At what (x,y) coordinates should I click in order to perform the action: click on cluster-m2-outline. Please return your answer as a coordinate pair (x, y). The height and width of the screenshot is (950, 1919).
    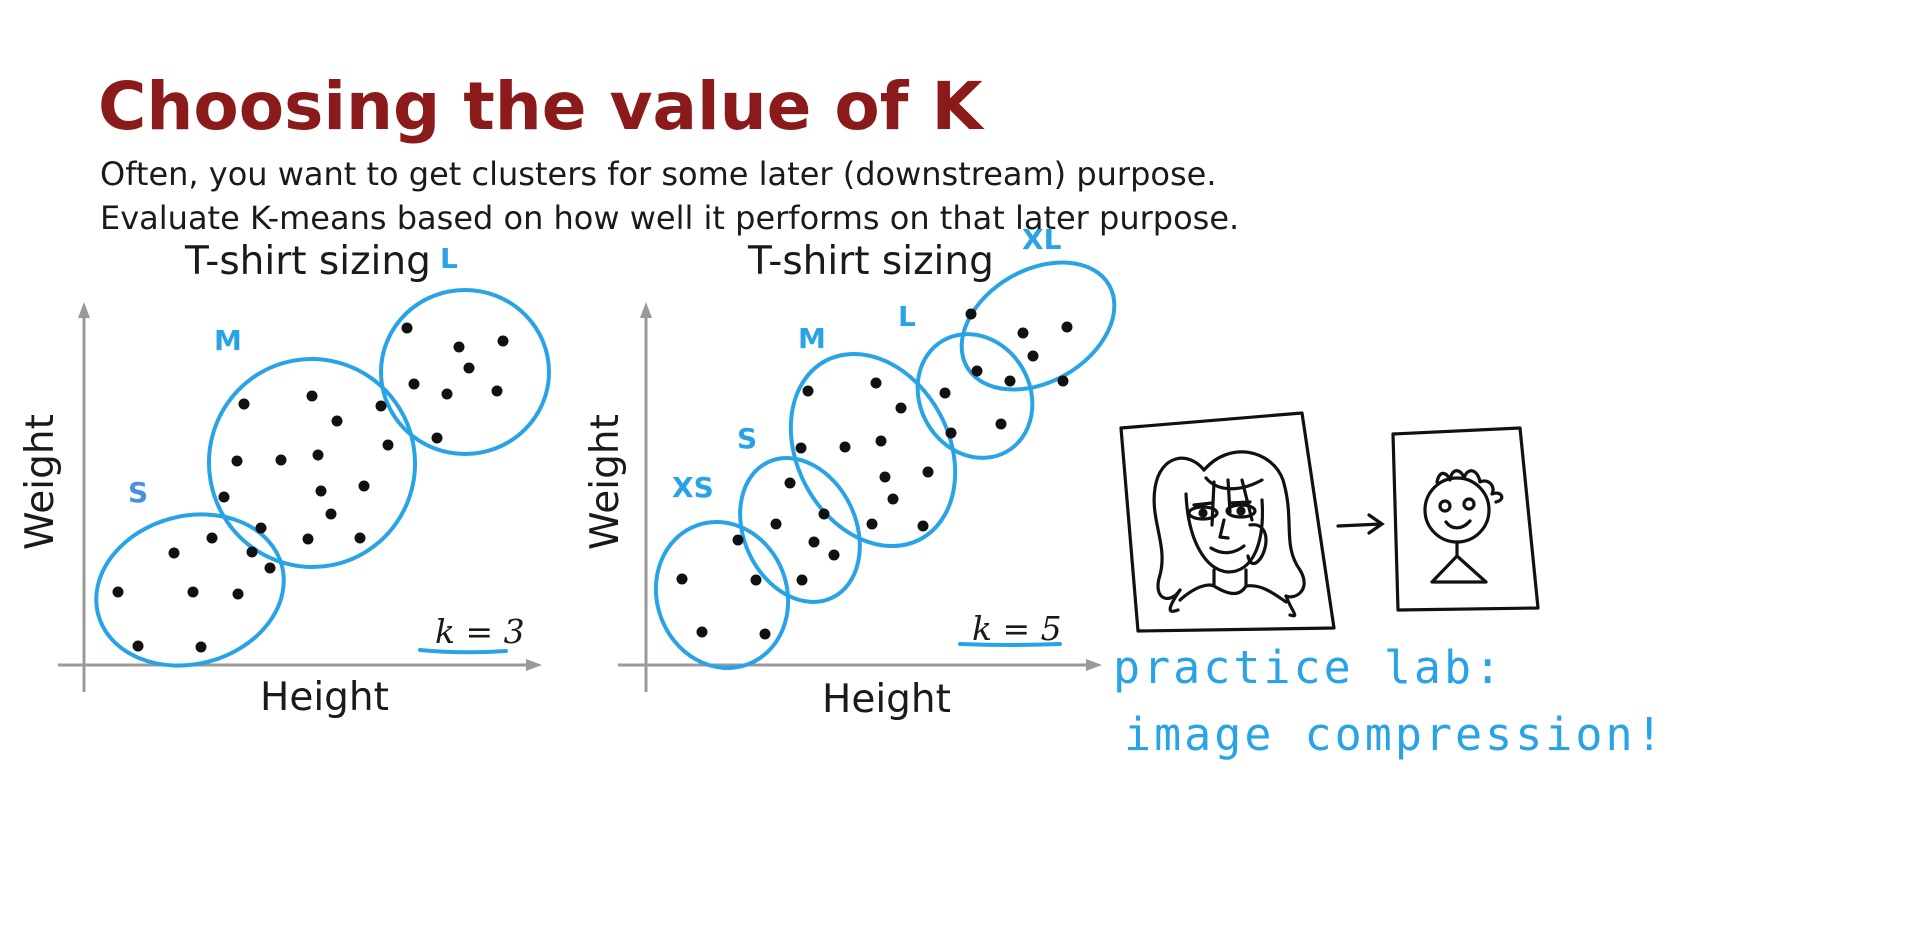
    Looking at the image, I should click on (873, 450).